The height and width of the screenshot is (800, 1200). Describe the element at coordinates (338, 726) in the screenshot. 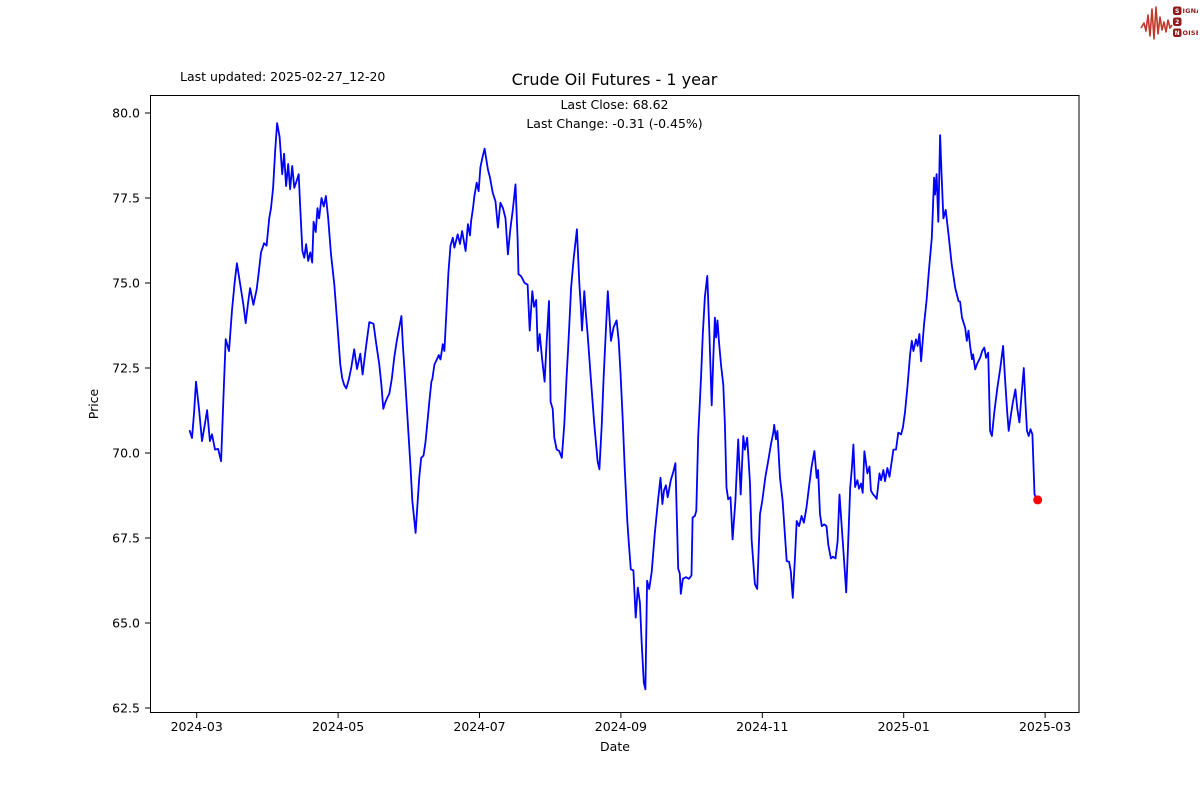

I see `x-tick-label: 2024-05` at that location.